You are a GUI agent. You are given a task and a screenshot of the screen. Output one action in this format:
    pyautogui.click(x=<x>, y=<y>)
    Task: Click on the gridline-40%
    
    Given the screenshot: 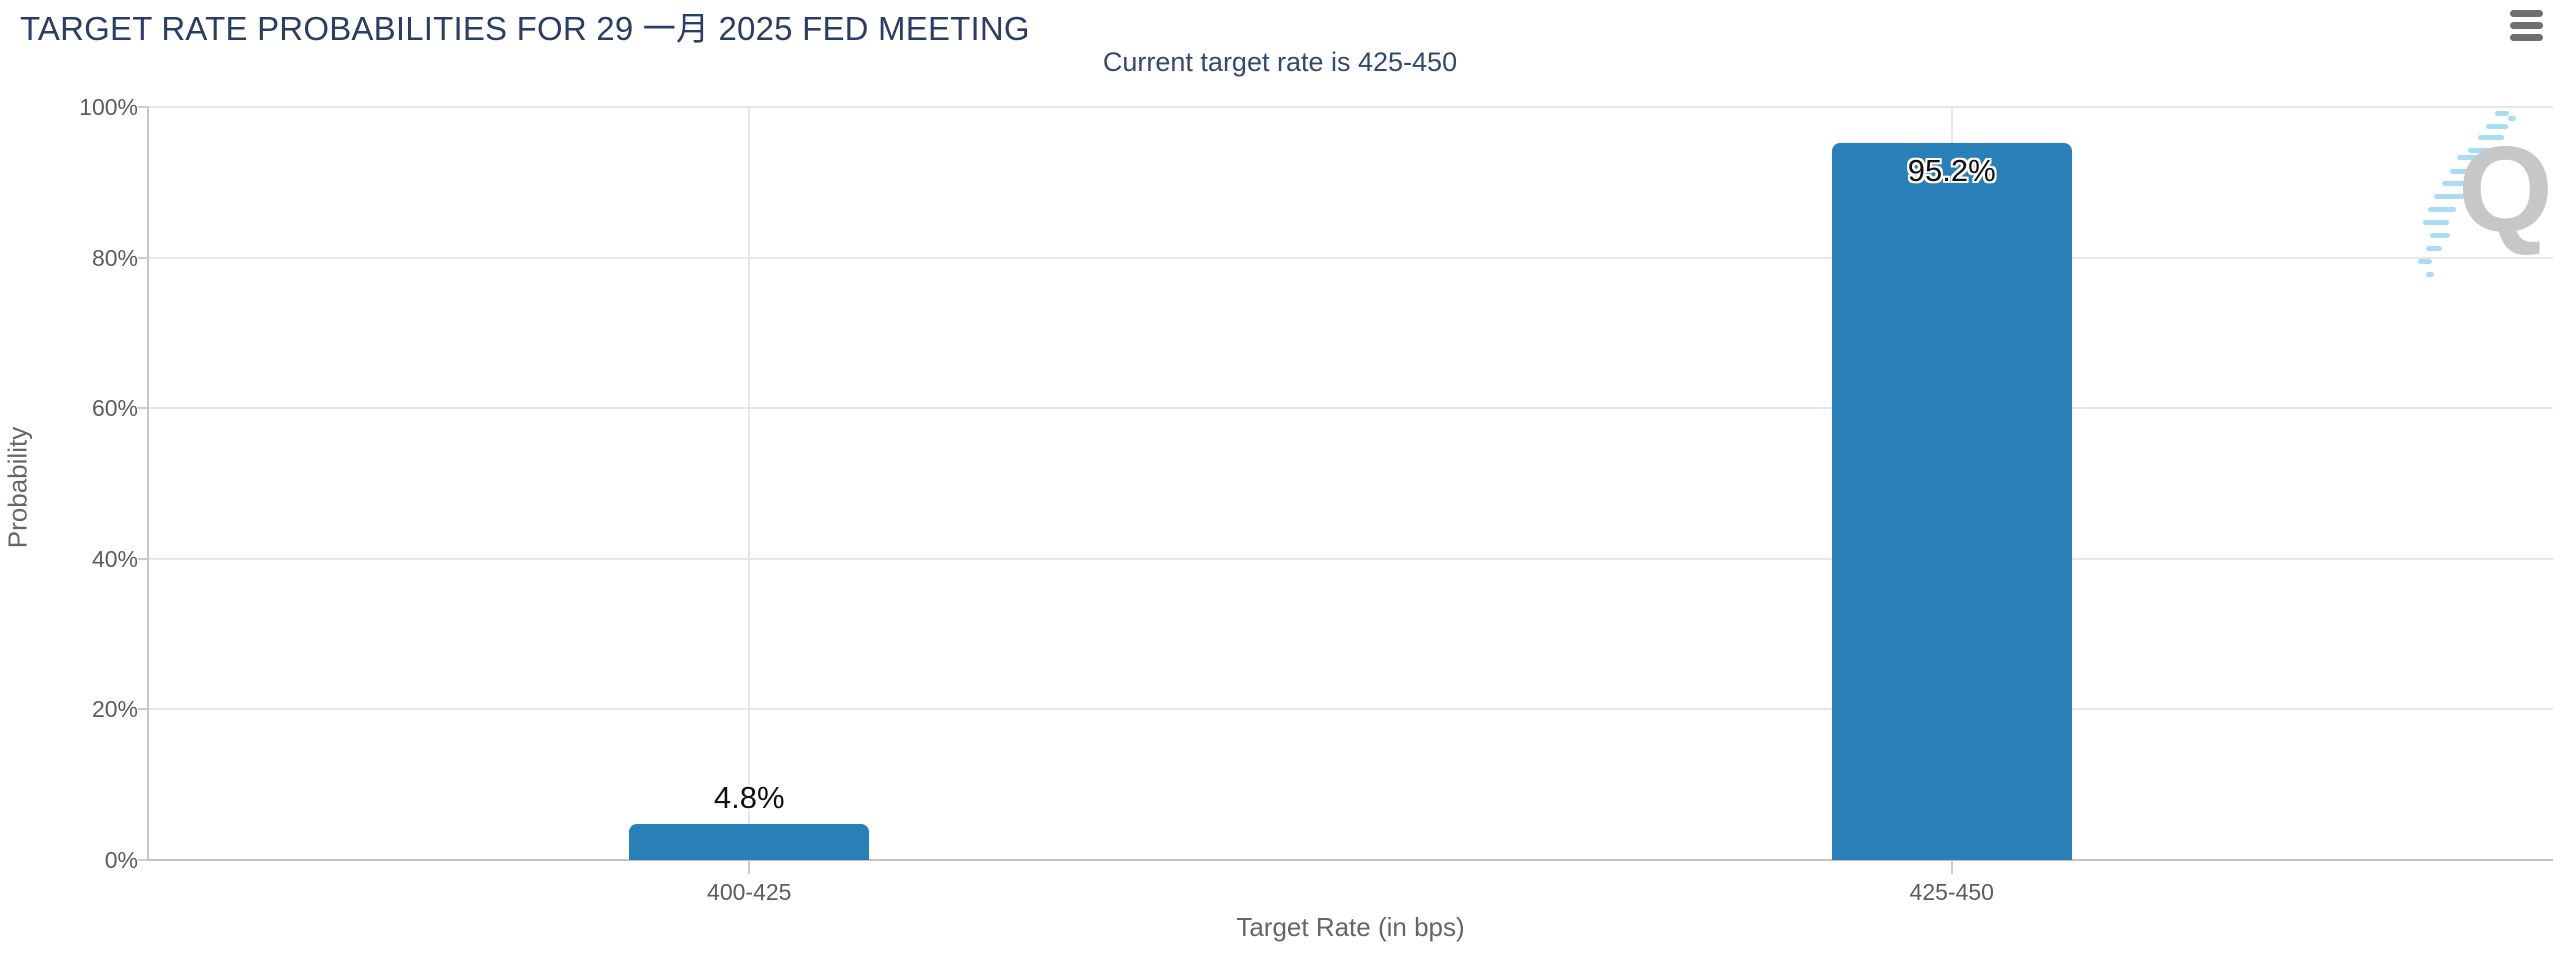 What is the action you would take?
    pyautogui.click(x=1350, y=558)
    